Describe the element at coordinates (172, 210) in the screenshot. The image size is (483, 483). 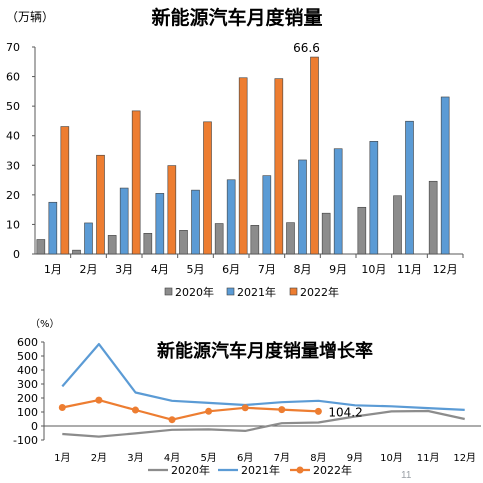
I see `bar-2022年-4月` at that location.